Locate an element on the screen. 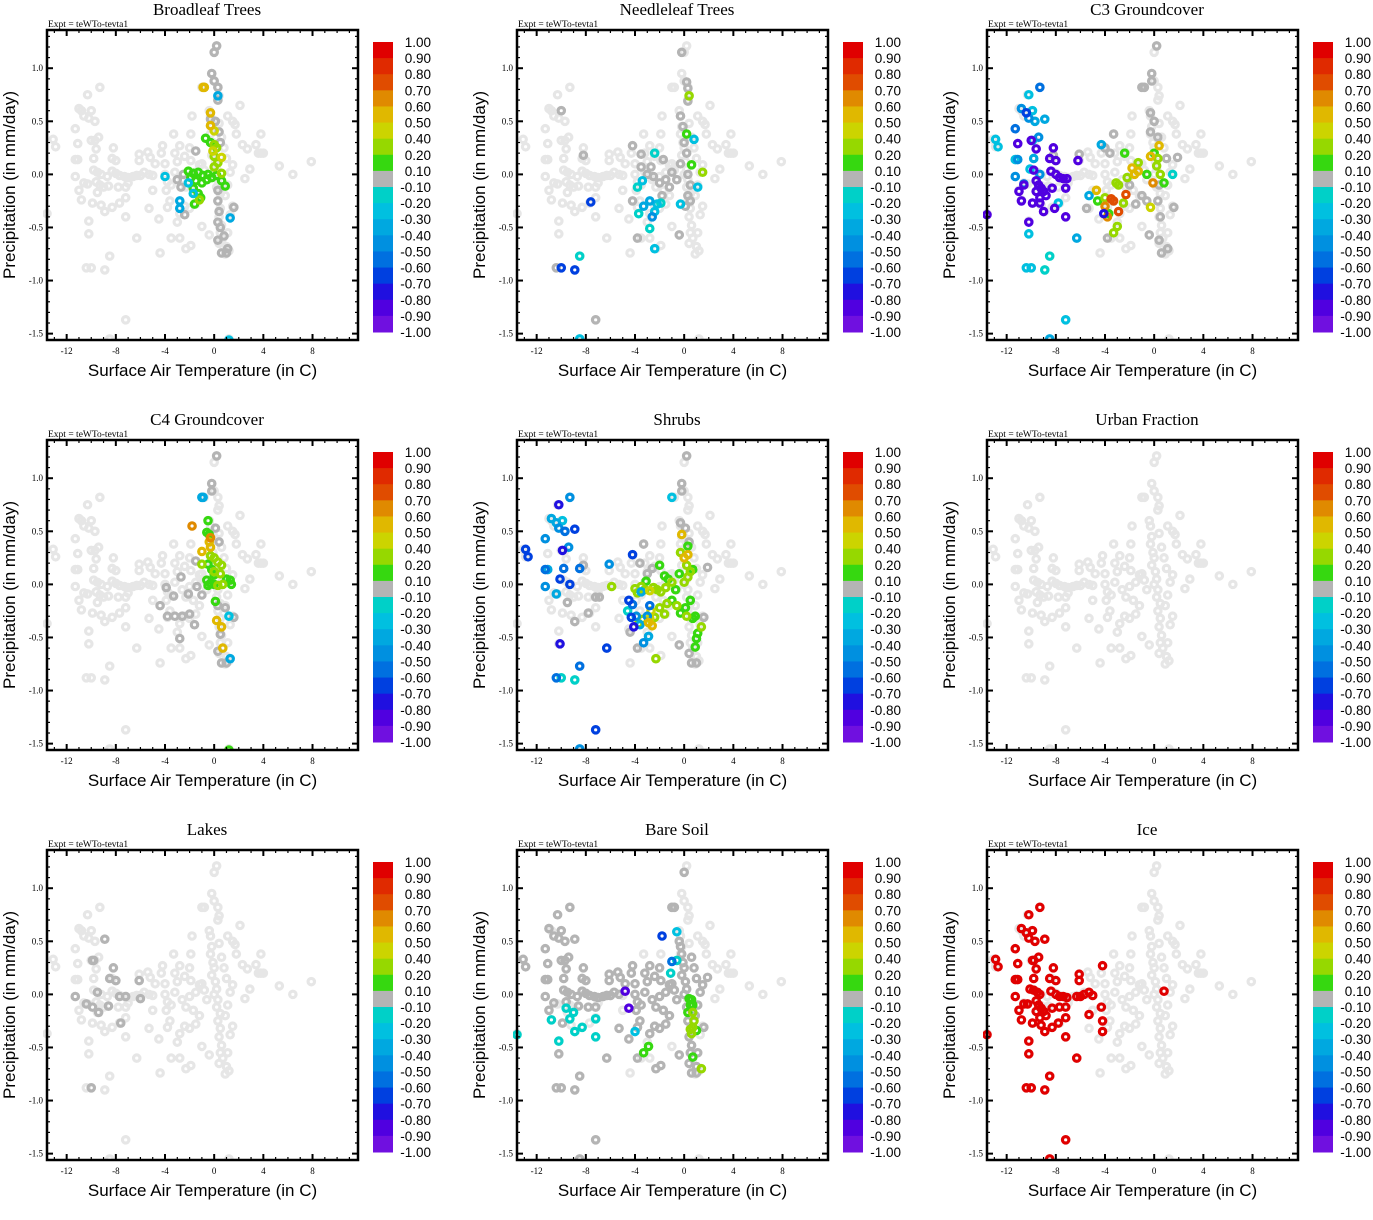 This screenshot has width=1373, height=1220. colorbar-label: 0.70 is located at coordinates (1358, 910).